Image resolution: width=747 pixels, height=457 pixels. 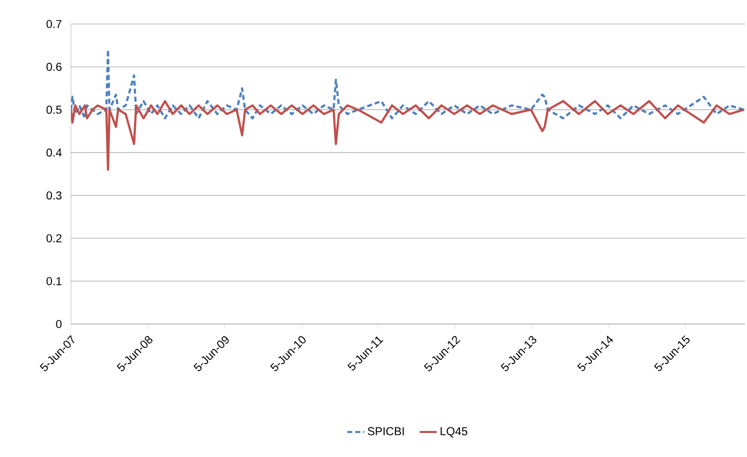 What do you see at coordinates (54, 66) in the screenshot?
I see `y-tick-label: 0.6` at bounding box center [54, 66].